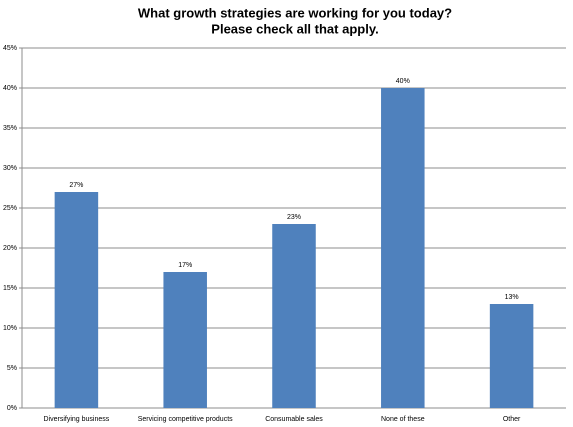 The image size is (573, 427). I want to click on y-tick-label: 40%, so click(10, 88).